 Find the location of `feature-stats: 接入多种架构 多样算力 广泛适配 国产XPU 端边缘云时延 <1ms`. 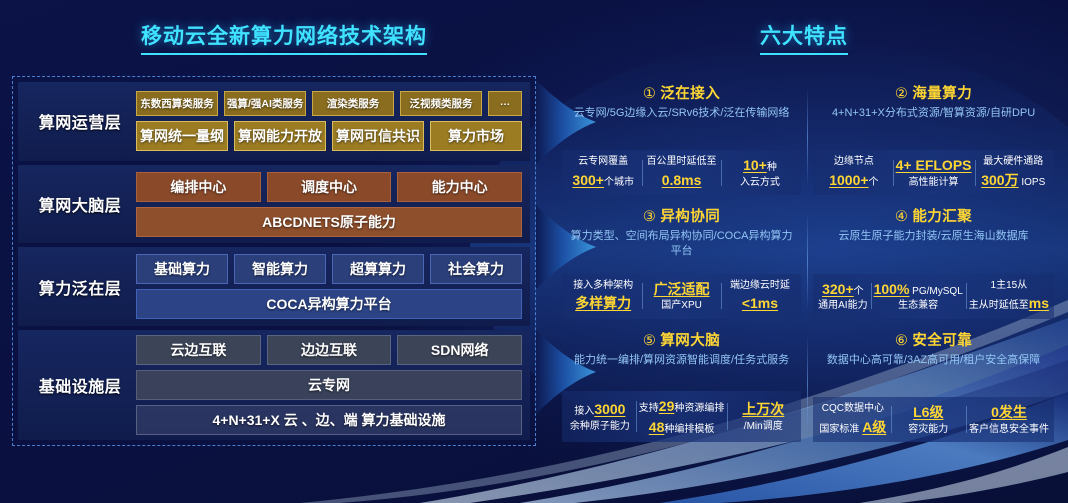

feature-stats: 接入多种架构 多样算力 广泛适配 国产XPU 端边缘云时延 <1ms is located at coordinates (682, 296).